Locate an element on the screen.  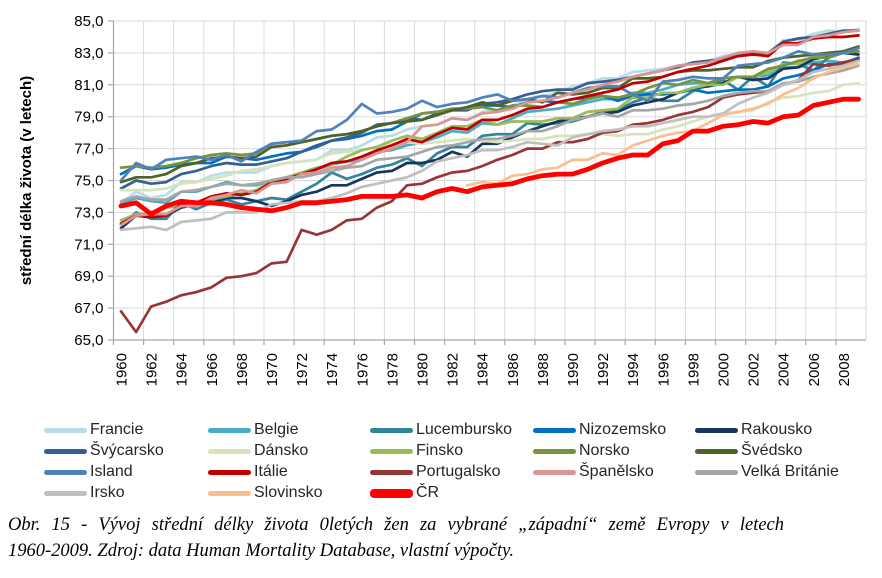
x-tick-label: 2006 is located at coordinates (814, 369).